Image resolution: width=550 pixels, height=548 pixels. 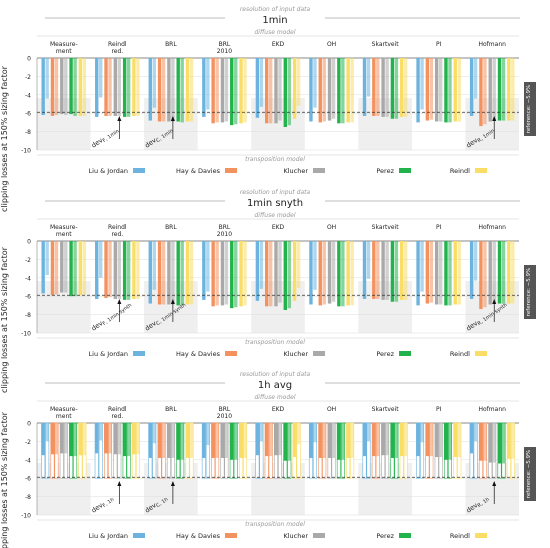 What do you see at coordinates (530, 292) in the screenshot?
I see `reference-box` at bounding box center [530, 292].